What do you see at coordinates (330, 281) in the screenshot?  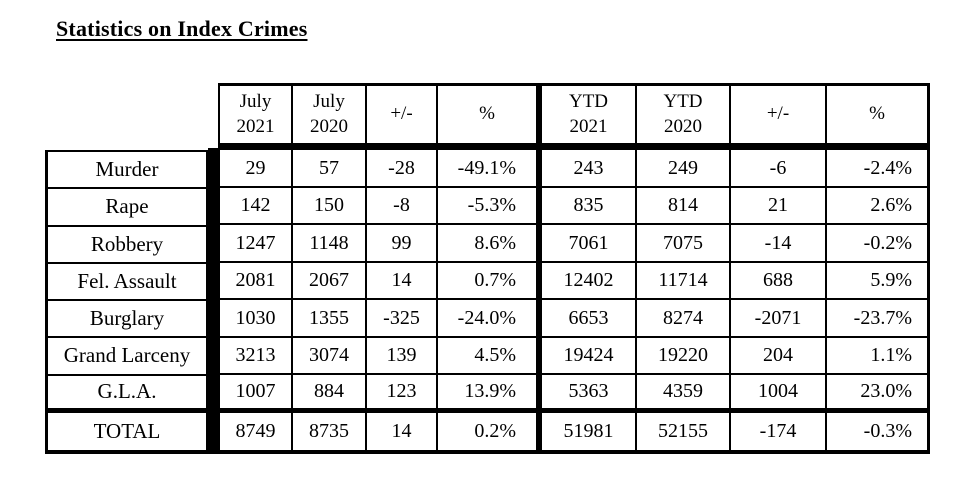 I see `cell-fel-assault-july-2020: 2067` at bounding box center [330, 281].